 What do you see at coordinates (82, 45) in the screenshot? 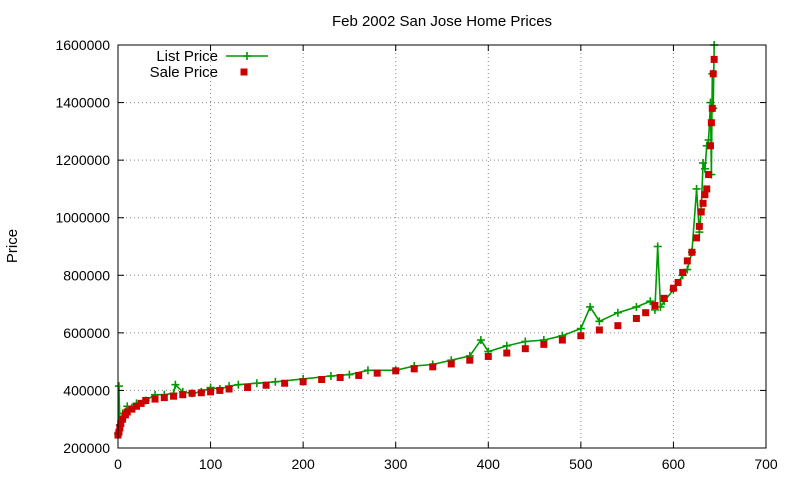
I see `y-tick-label: 1600000` at bounding box center [82, 45].